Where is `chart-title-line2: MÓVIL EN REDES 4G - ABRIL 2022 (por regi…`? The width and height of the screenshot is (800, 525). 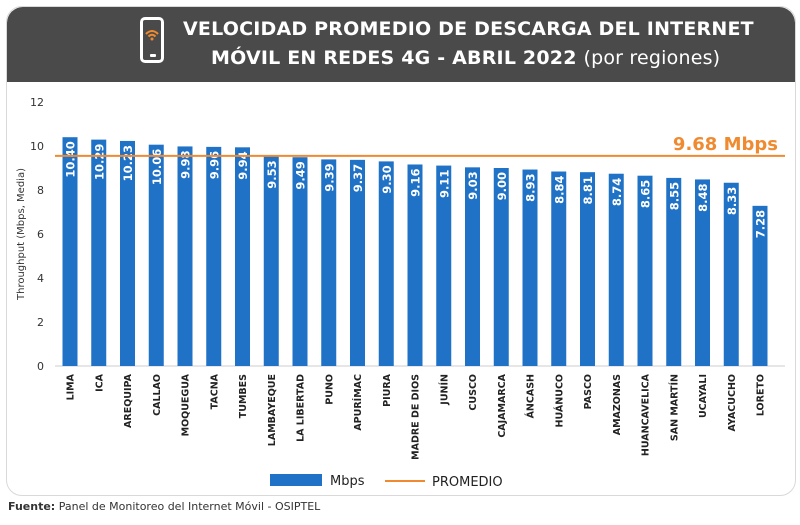 chart-title-line2: MÓVIL EN REDES 4G - ABRIL 2022 (por regi… is located at coordinates (465, 58).